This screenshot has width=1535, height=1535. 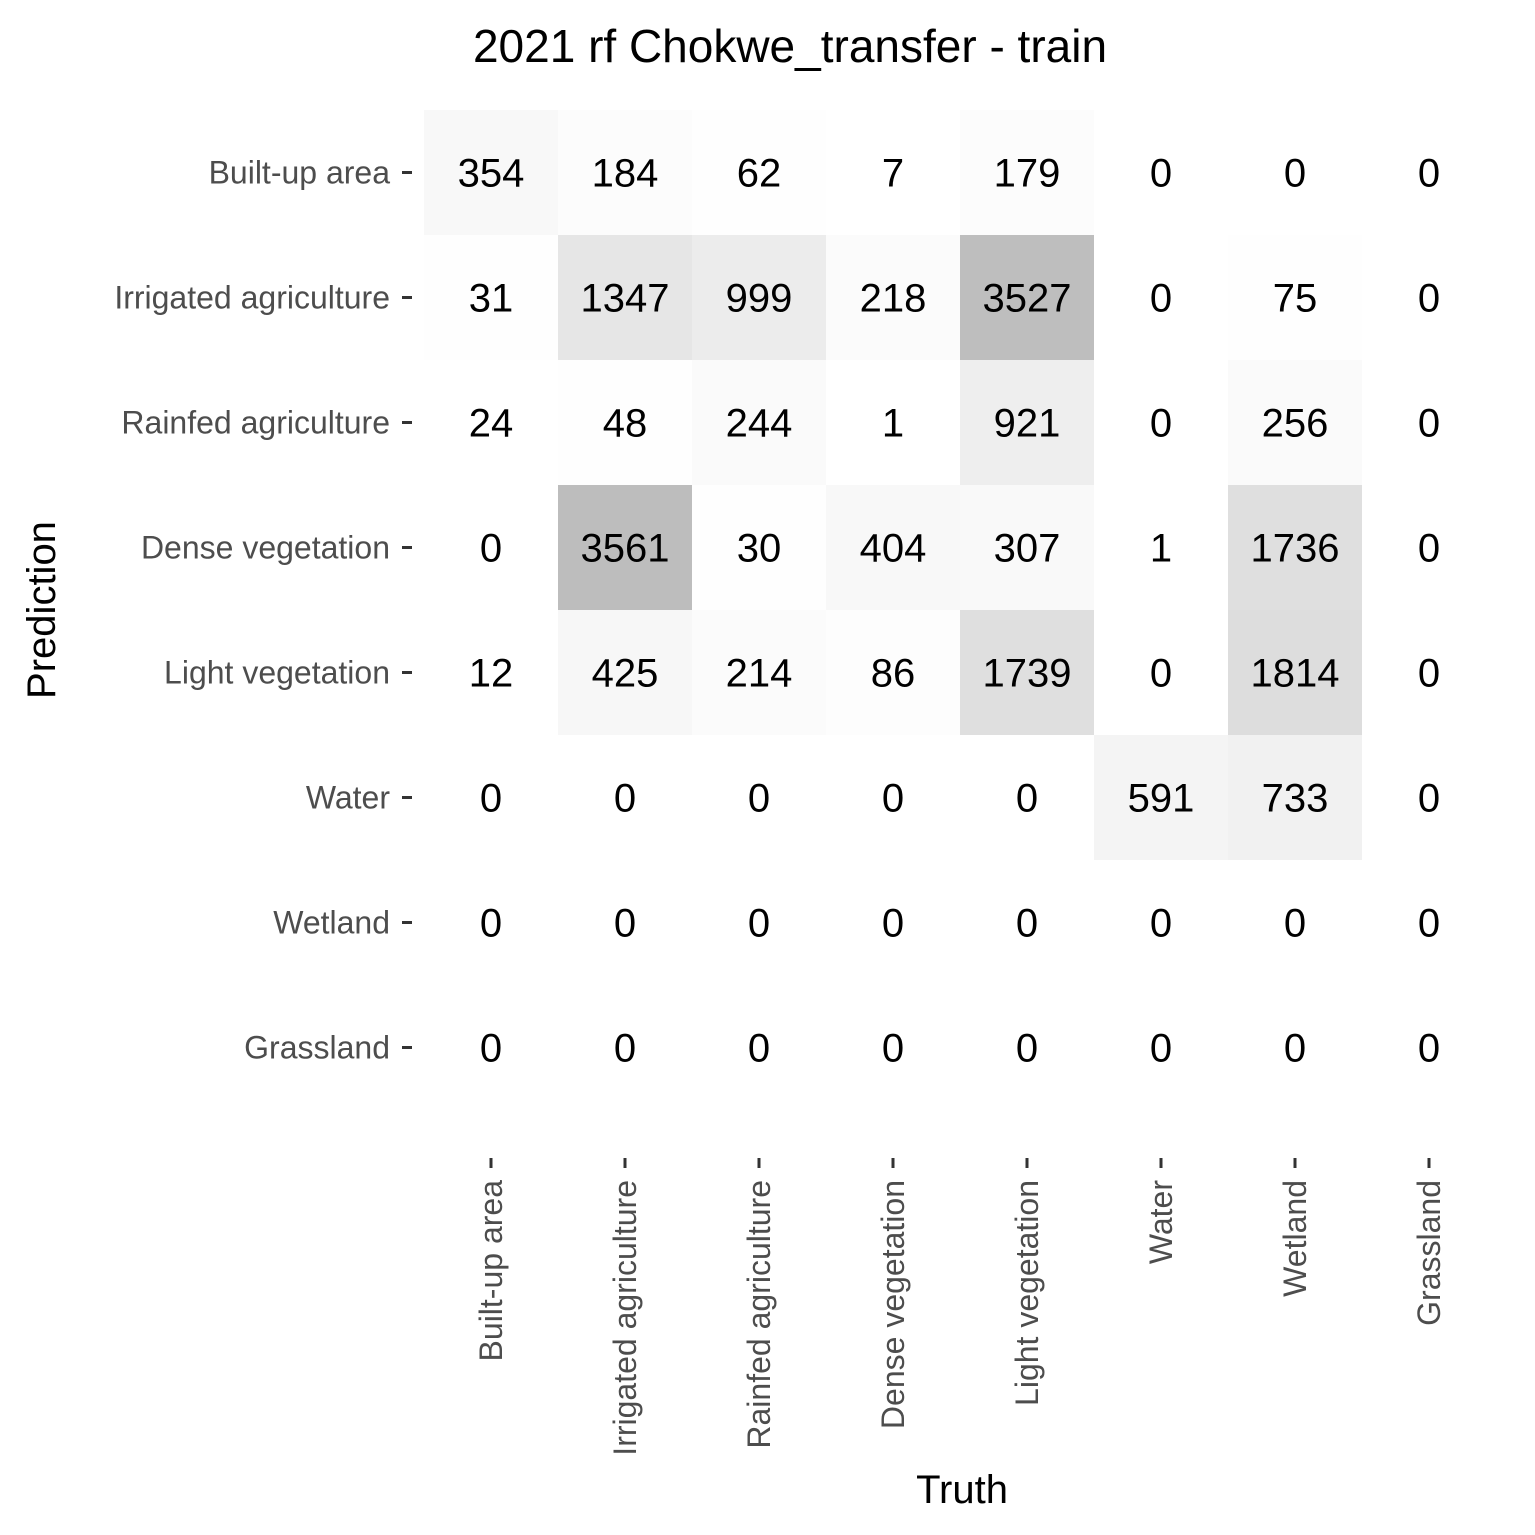 I want to click on cell-value-3-6: 1736, so click(x=1295, y=549).